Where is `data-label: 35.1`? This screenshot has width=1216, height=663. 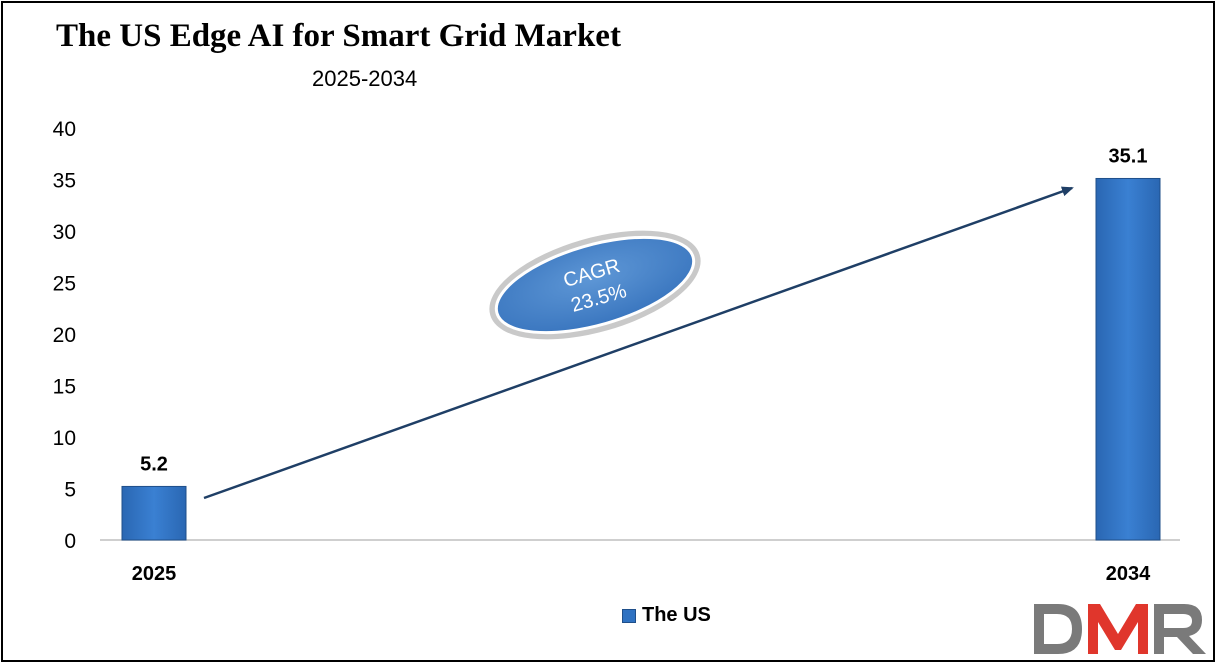 data-label: 35.1 is located at coordinates (1128, 156).